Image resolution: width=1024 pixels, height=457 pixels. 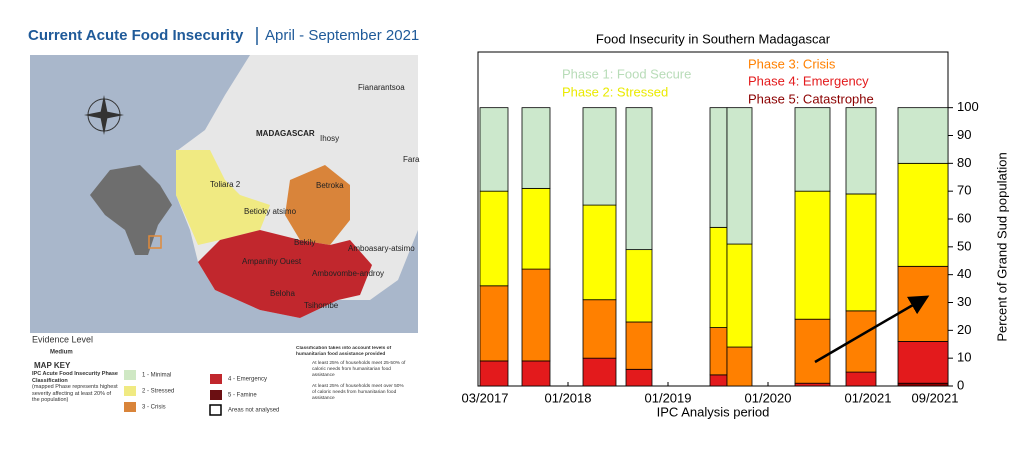 I want to click on legend-entry: Phase 5: Catastrophe, so click(x=811, y=98).